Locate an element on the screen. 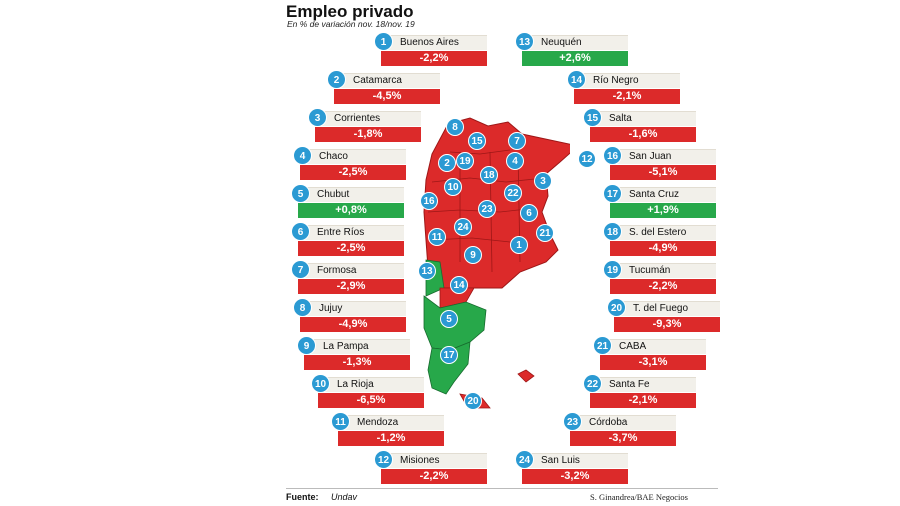 This screenshot has height=506, width=900. province-value: +0,8% is located at coordinates (351, 210).